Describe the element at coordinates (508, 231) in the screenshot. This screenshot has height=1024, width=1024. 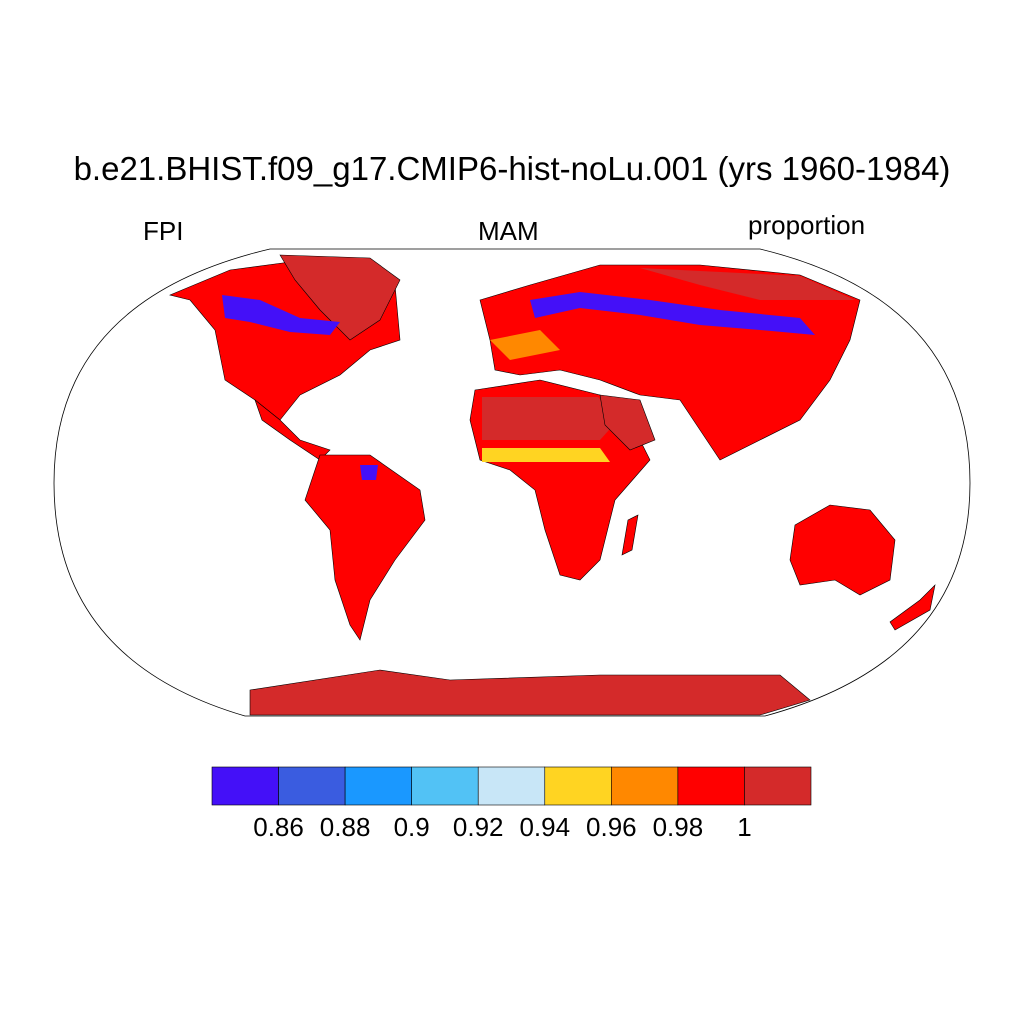
I see `season-label: MAM` at that location.